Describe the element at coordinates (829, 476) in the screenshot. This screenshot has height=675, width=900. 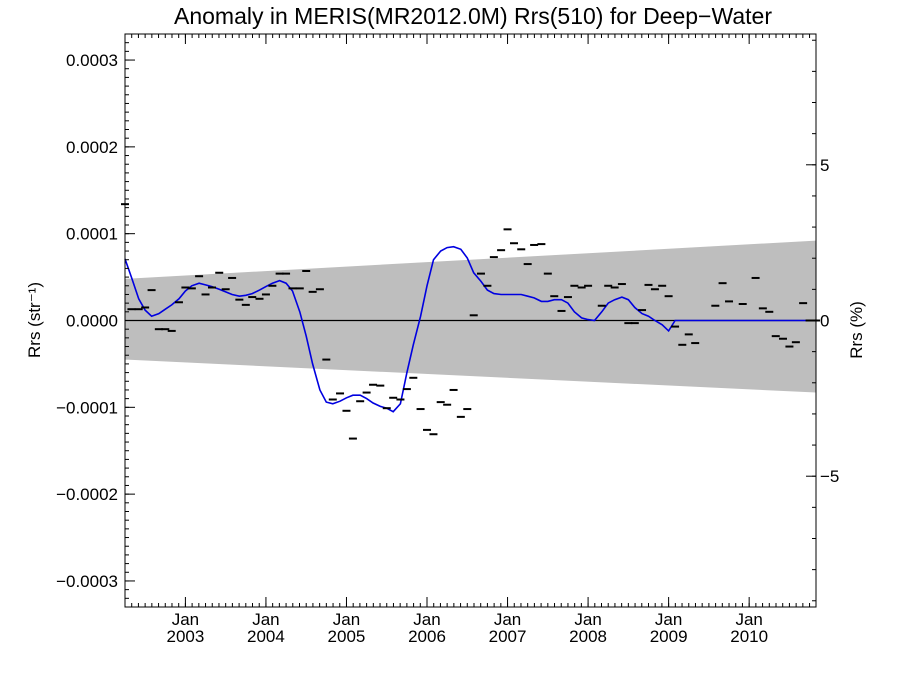
I see `y-right-tick-label: −5` at that location.